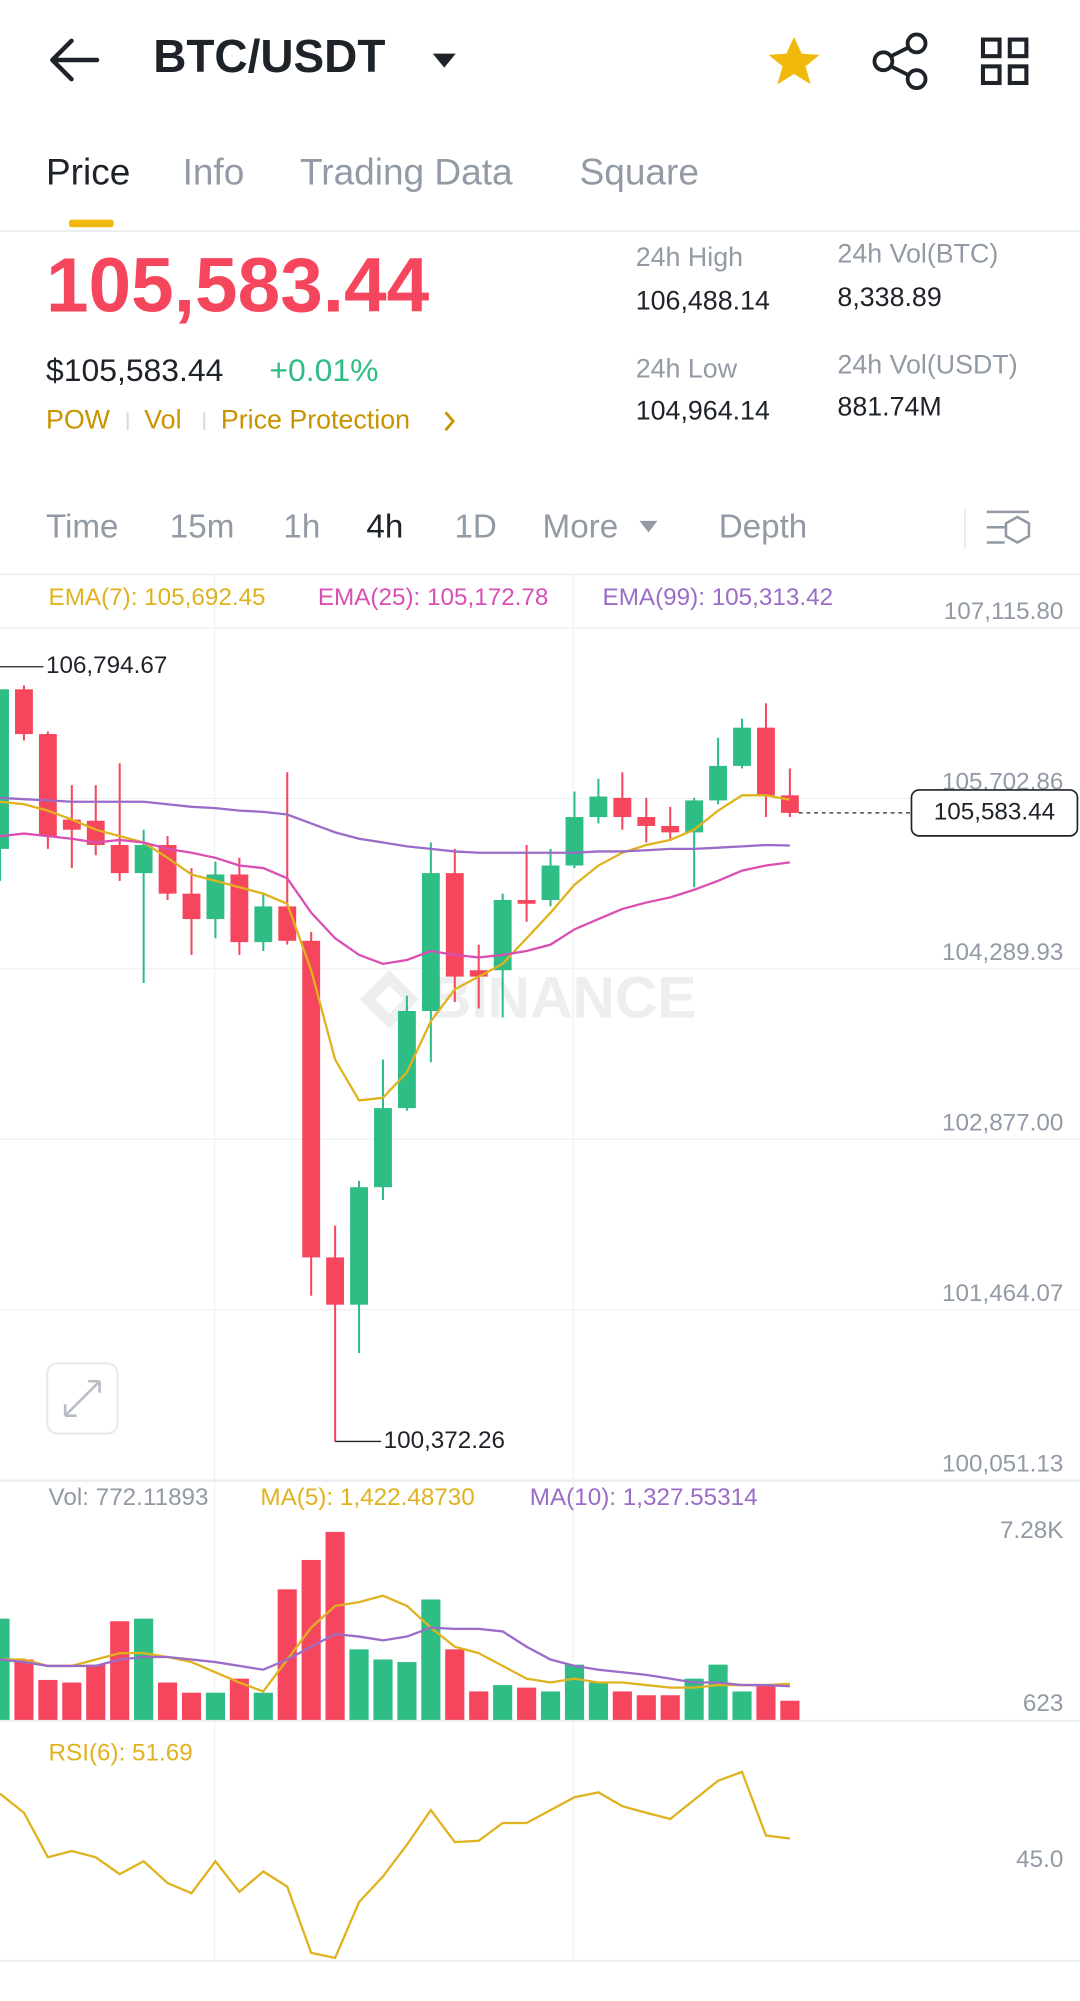 The height and width of the screenshot is (2001, 1080). I want to click on interval: 1D, so click(475, 526).